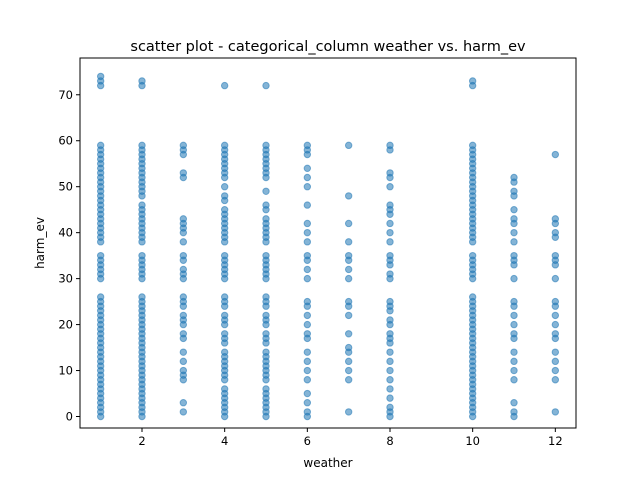 The height and width of the screenshot is (480, 640). Describe the element at coordinates (65, 187) in the screenshot. I see `y-tick-label: 50` at that location.